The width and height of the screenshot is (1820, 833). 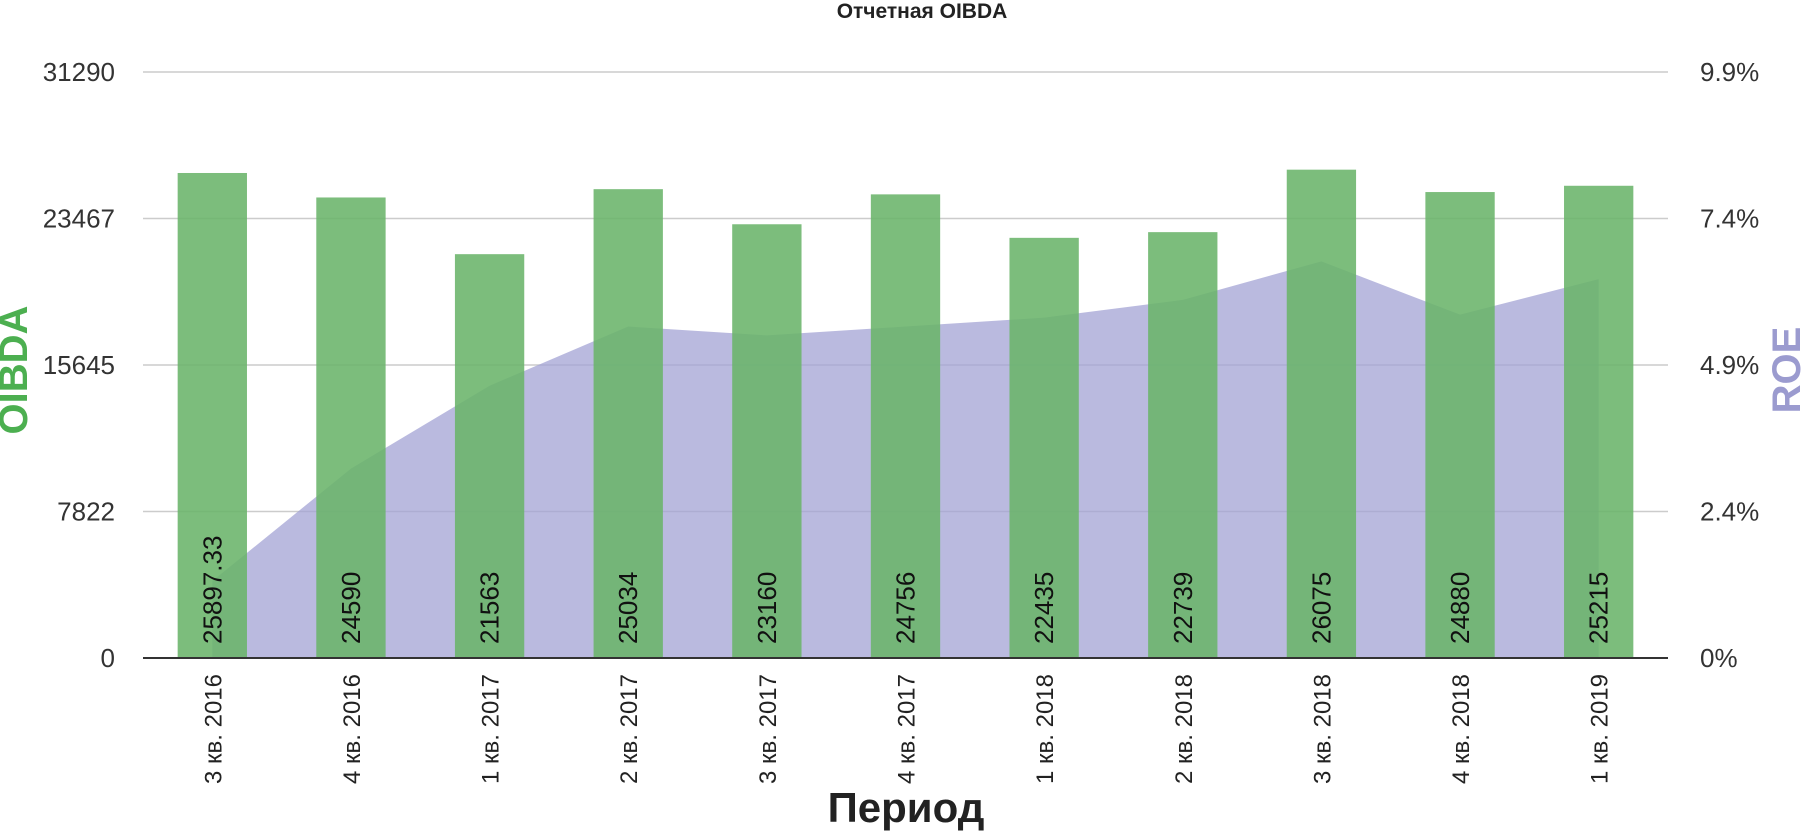 What do you see at coordinates (767, 608) in the screenshot?
I see `bar-value-label: 23160` at bounding box center [767, 608].